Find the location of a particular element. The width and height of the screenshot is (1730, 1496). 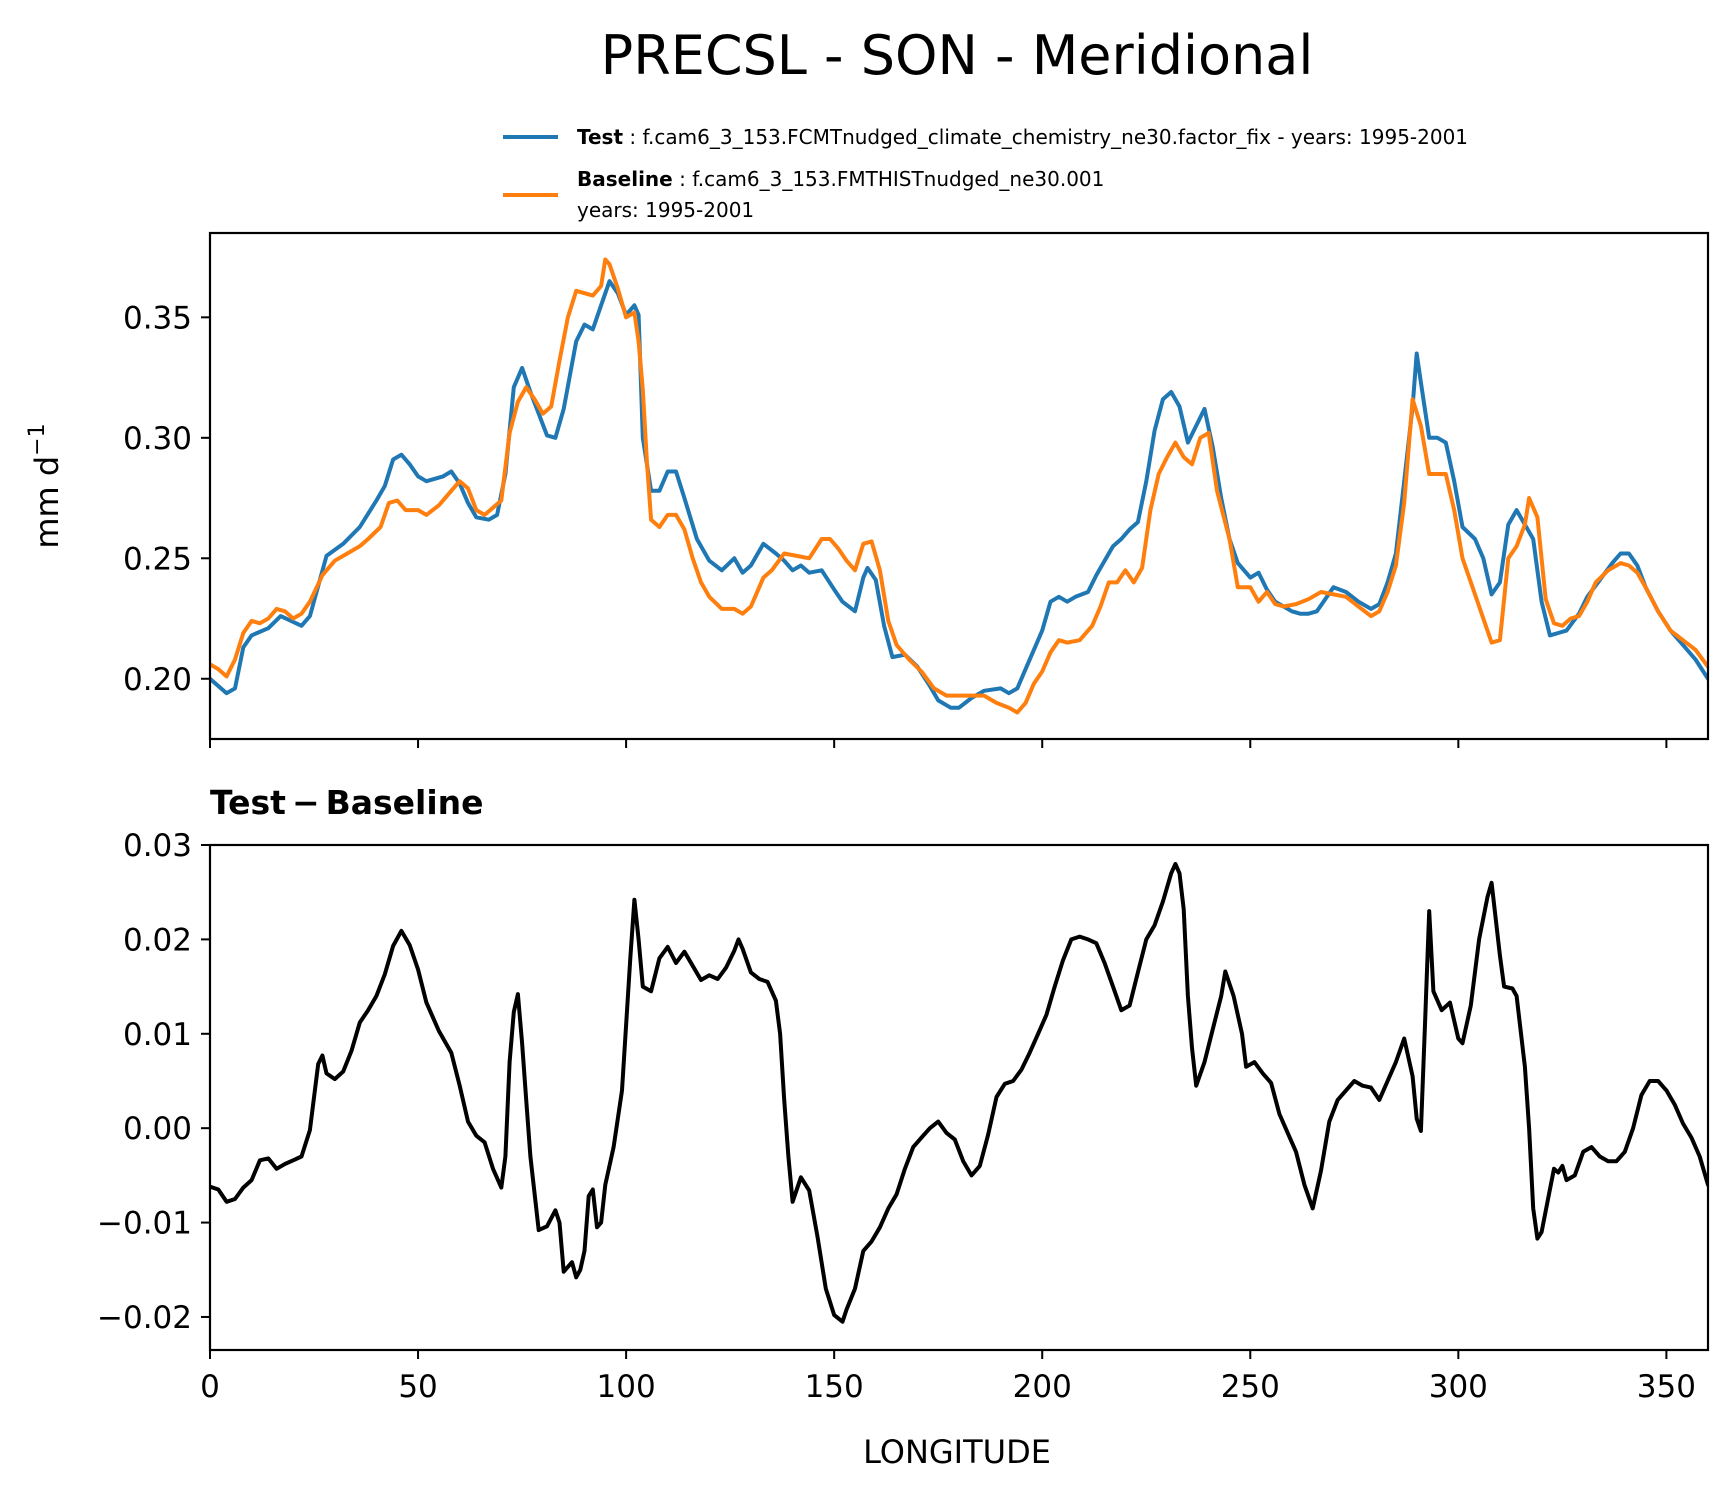

diff-x-tick-label: 350 is located at coordinates (1666, 1387).